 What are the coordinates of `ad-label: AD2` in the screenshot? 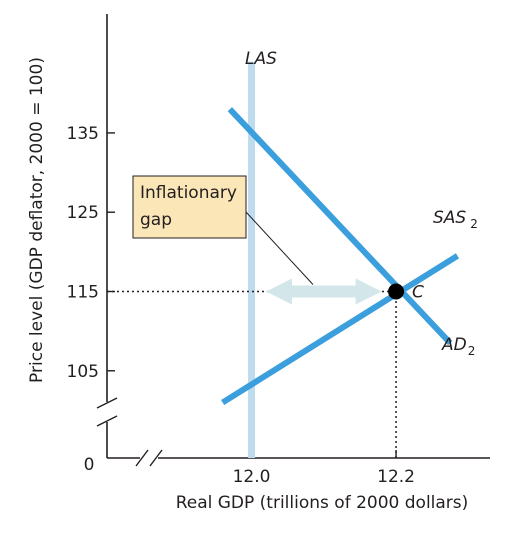 It's located at (458, 346).